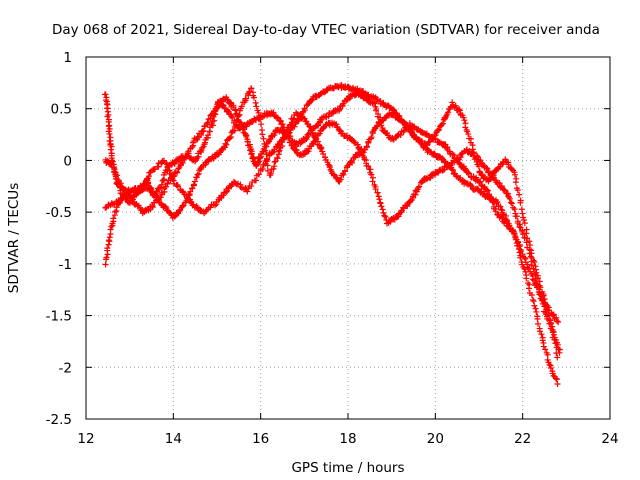 The width and height of the screenshot is (640, 480). What do you see at coordinates (173, 439) in the screenshot?
I see `x-tick-label: 14` at bounding box center [173, 439].